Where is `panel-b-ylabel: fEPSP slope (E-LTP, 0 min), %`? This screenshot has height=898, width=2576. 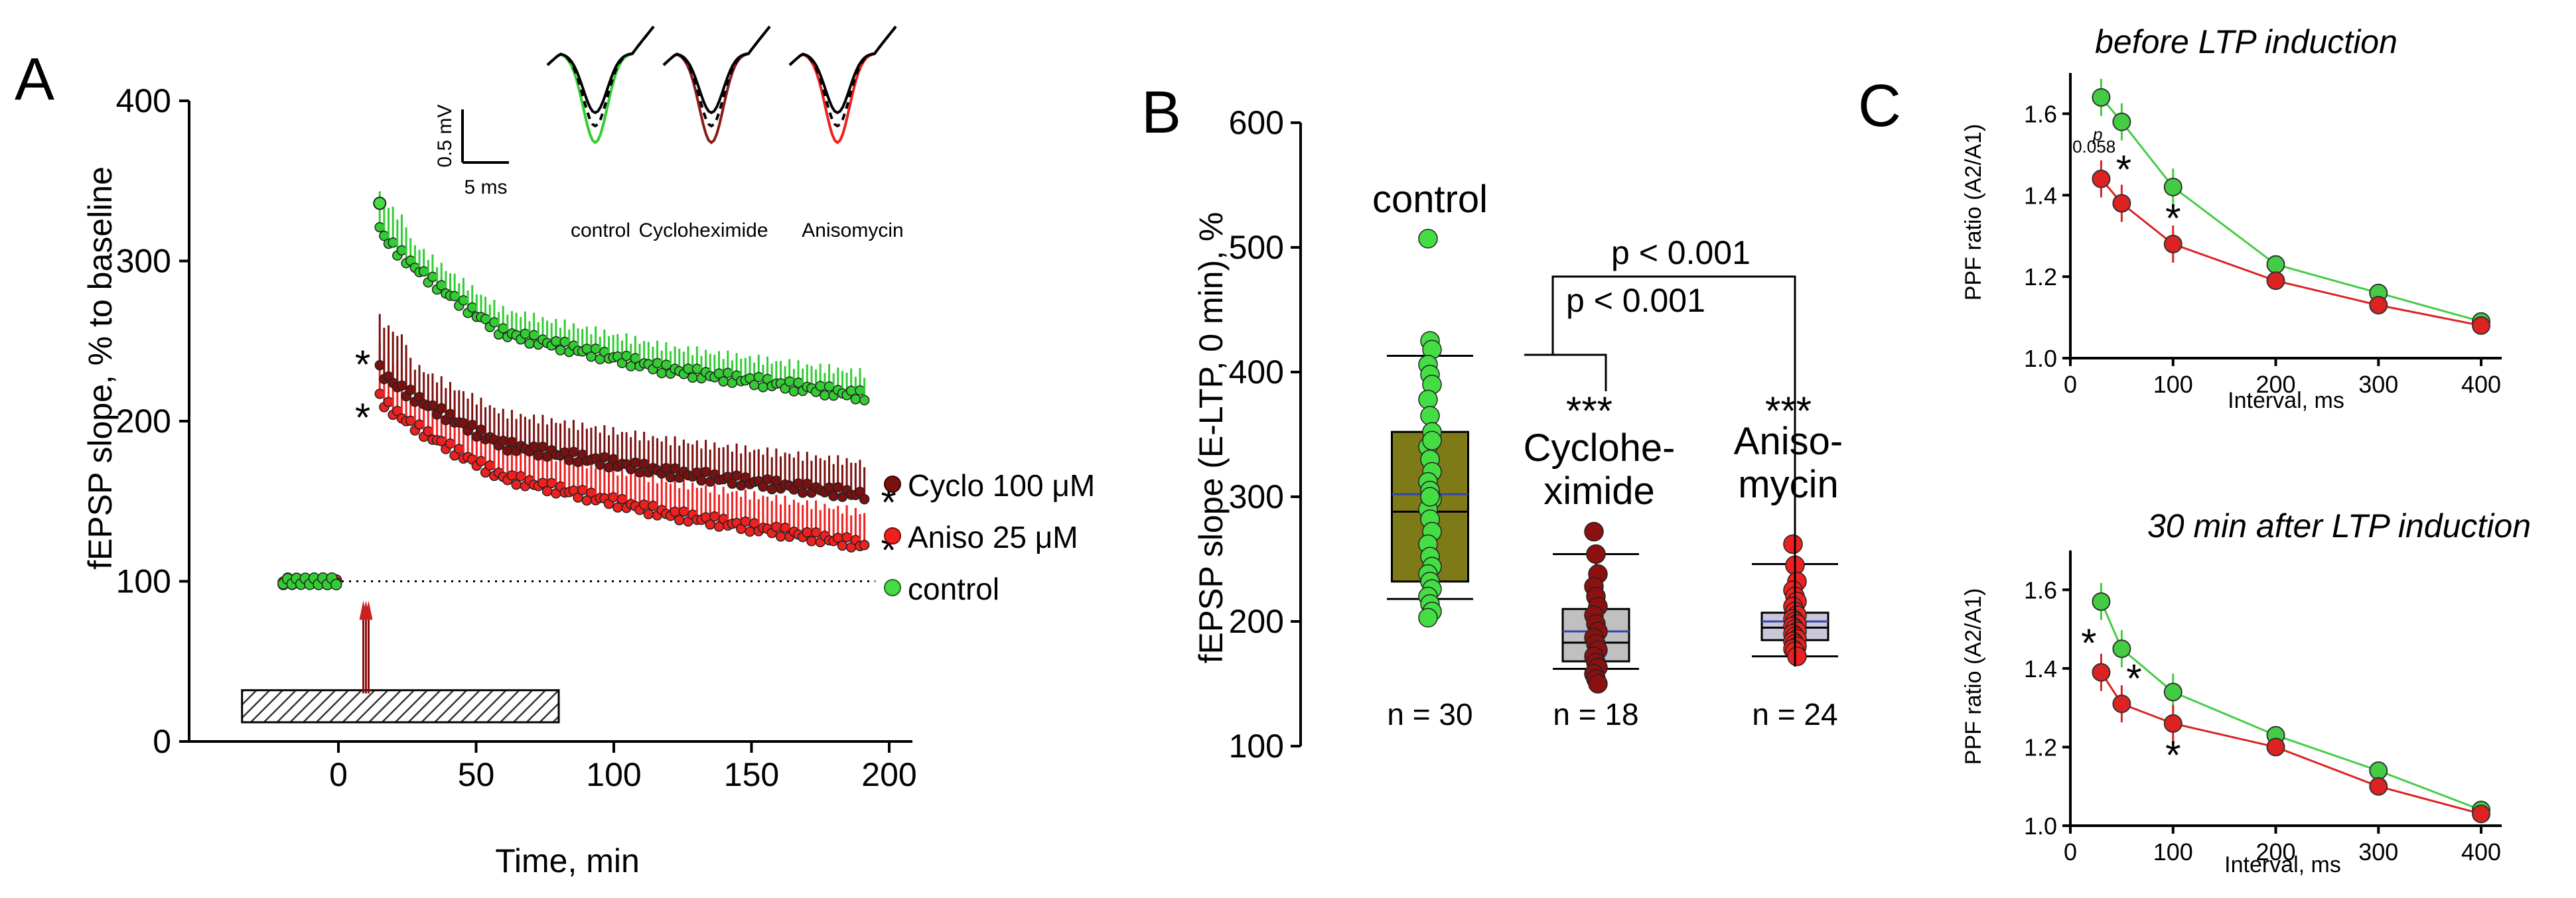
panel-b-ylabel: fEPSP slope (E-LTP, 0 min), % is located at coordinates (1211, 438).